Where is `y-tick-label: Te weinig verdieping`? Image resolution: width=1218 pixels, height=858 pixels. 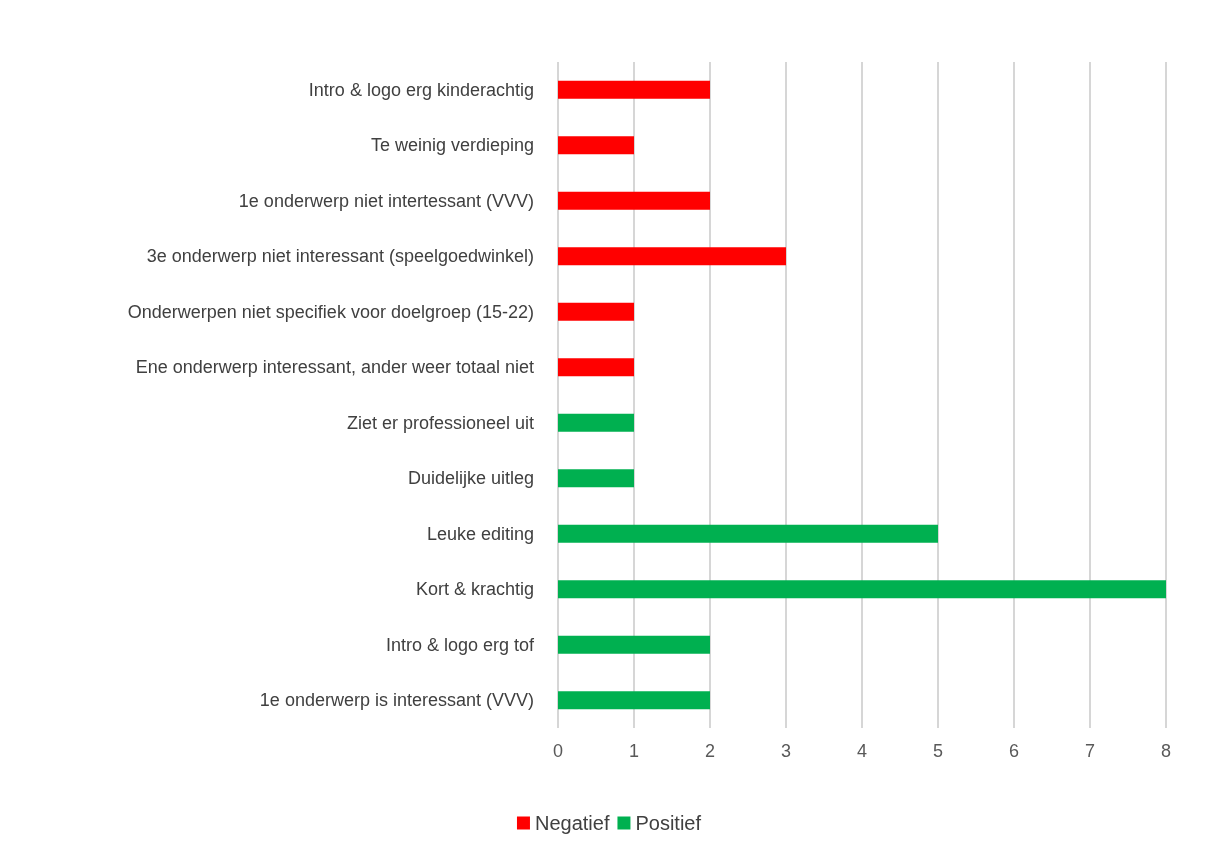 y-tick-label: Te weinig verdieping is located at coordinates (452, 145).